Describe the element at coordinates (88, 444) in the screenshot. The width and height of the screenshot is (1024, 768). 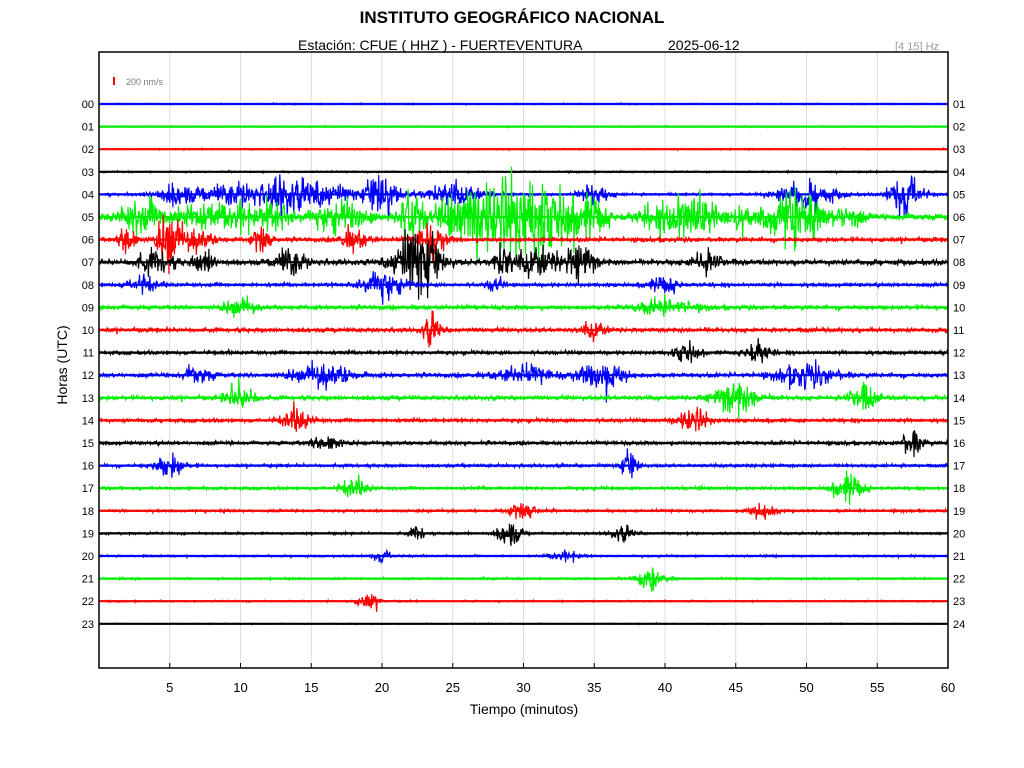
I see `hour-label-left-15: 15` at that location.